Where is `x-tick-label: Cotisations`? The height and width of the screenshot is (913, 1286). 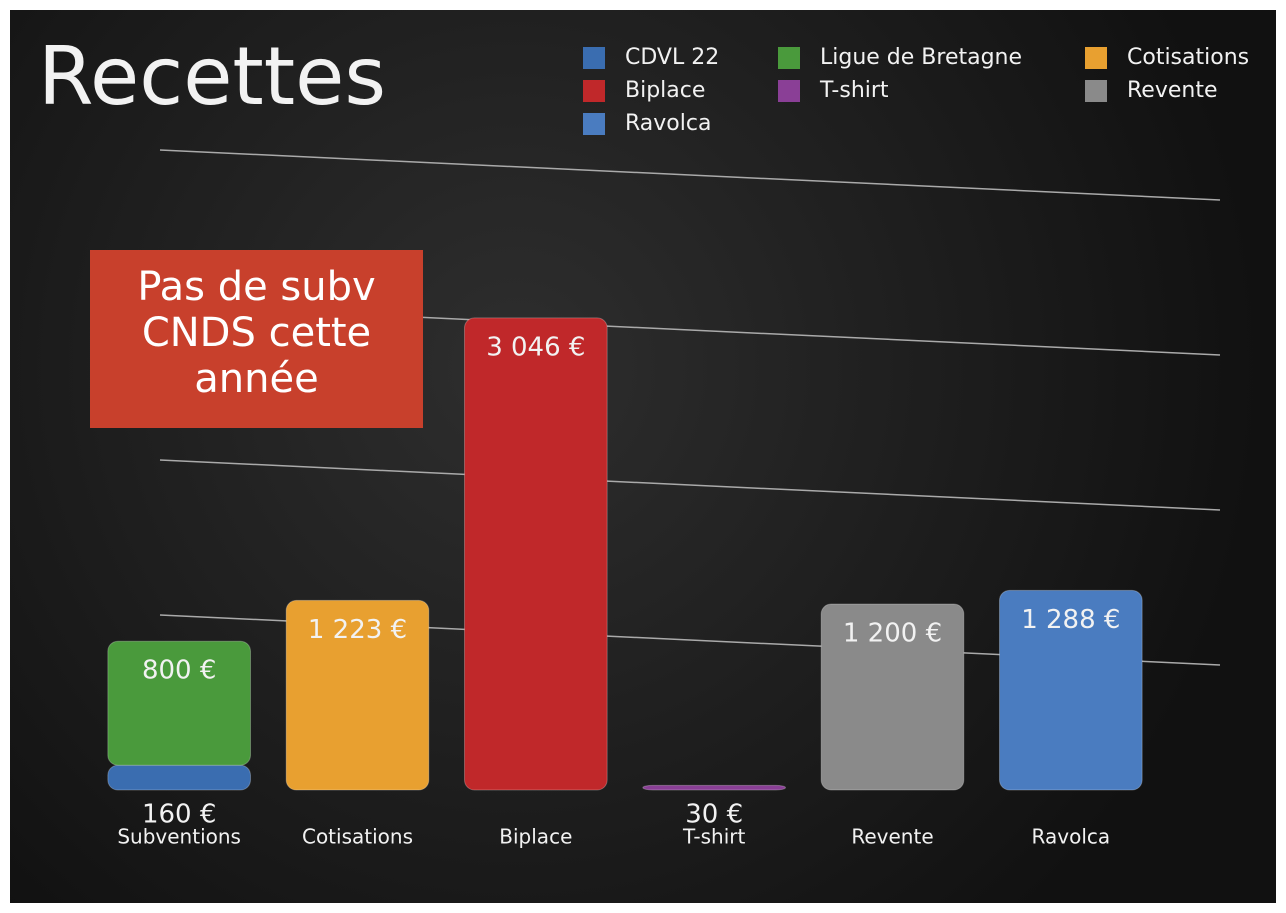
x-tick-label: Cotisations is located at coordinates (357, 837).